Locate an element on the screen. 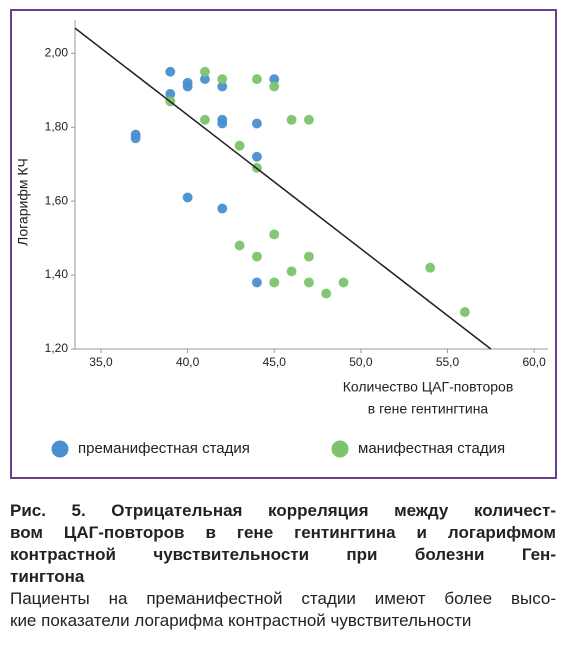 This screenshot has width=568, height=656. y-tick-label: 1,60 is located at coordinates (57, 200).